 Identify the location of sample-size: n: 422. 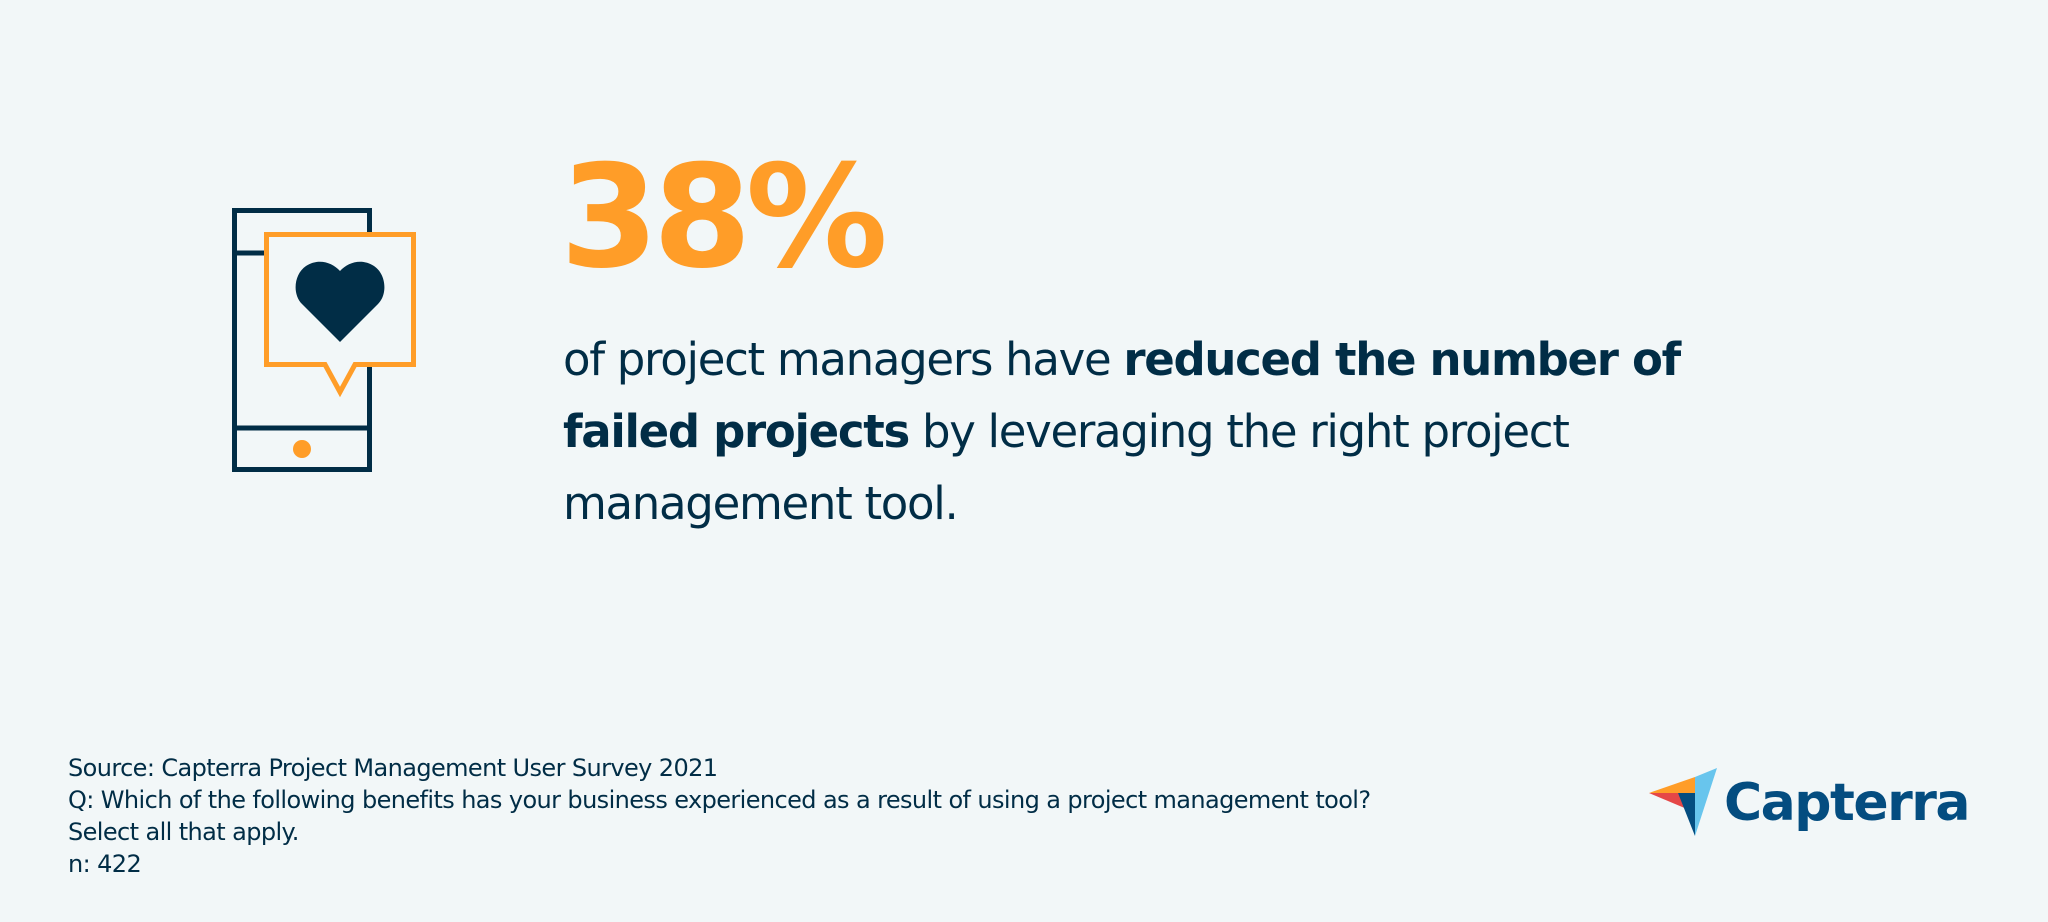
(105, 864).